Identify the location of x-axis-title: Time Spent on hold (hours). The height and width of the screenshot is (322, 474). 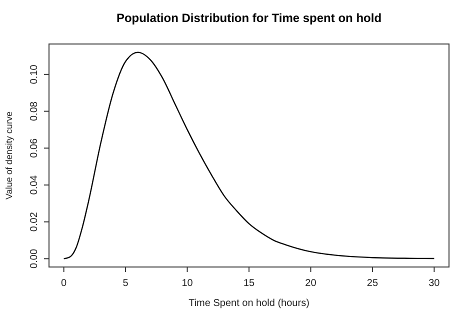
(249, 303).